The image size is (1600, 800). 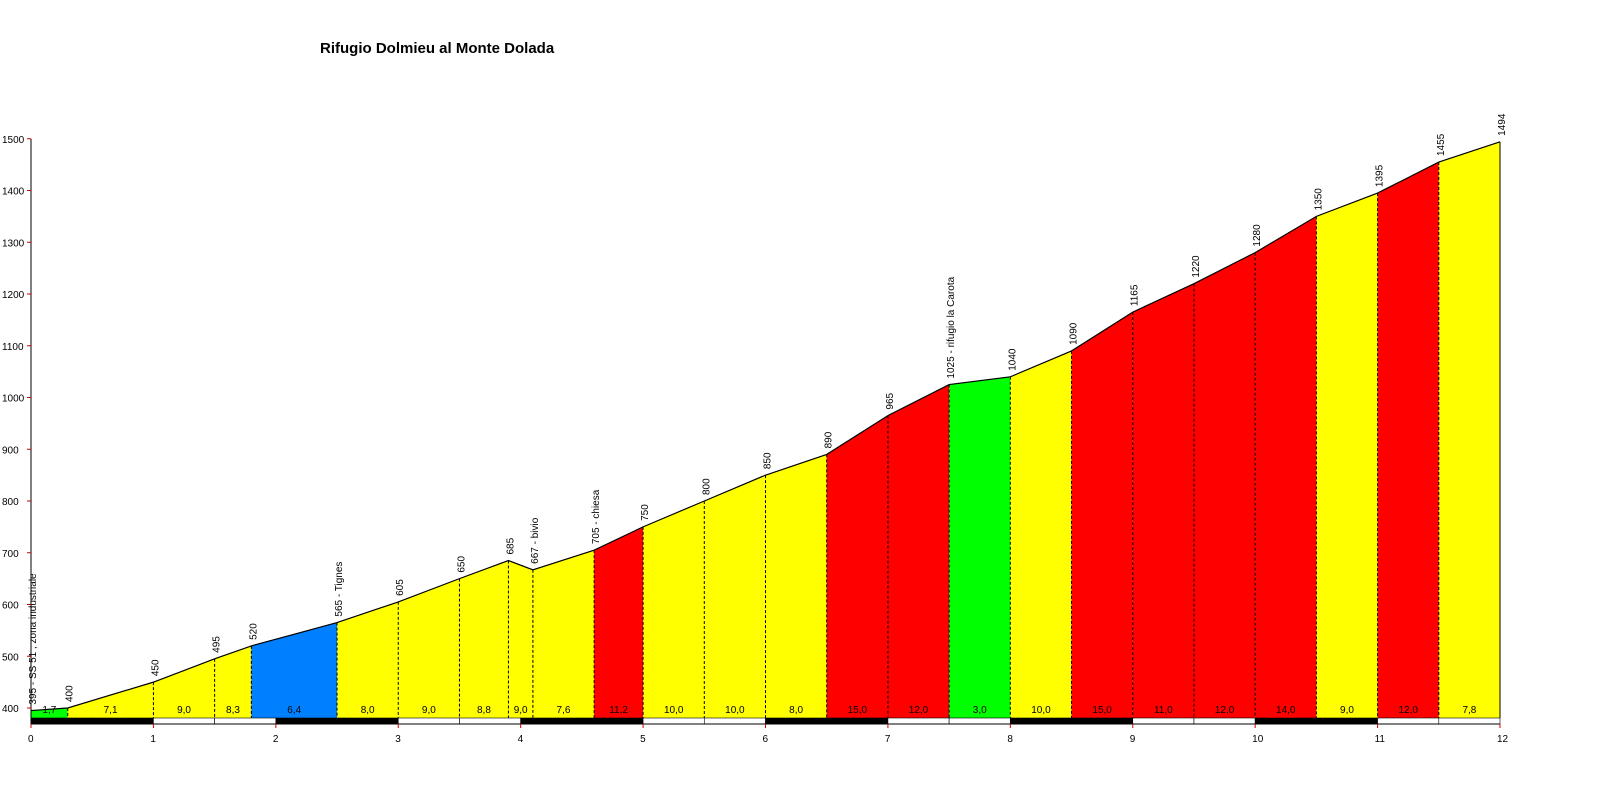 I want to click on altitude-label: 1280, so click(x=1257, y=235).